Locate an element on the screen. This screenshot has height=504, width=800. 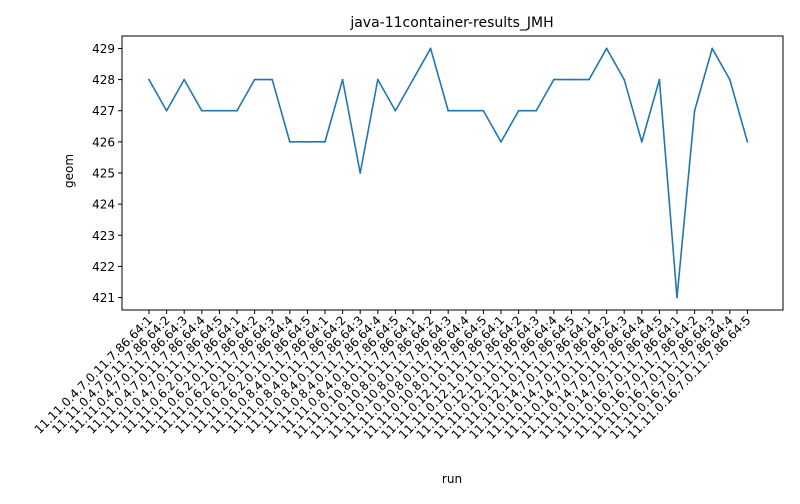
y-tick-label: 426 is located at coordinates (103, 142).